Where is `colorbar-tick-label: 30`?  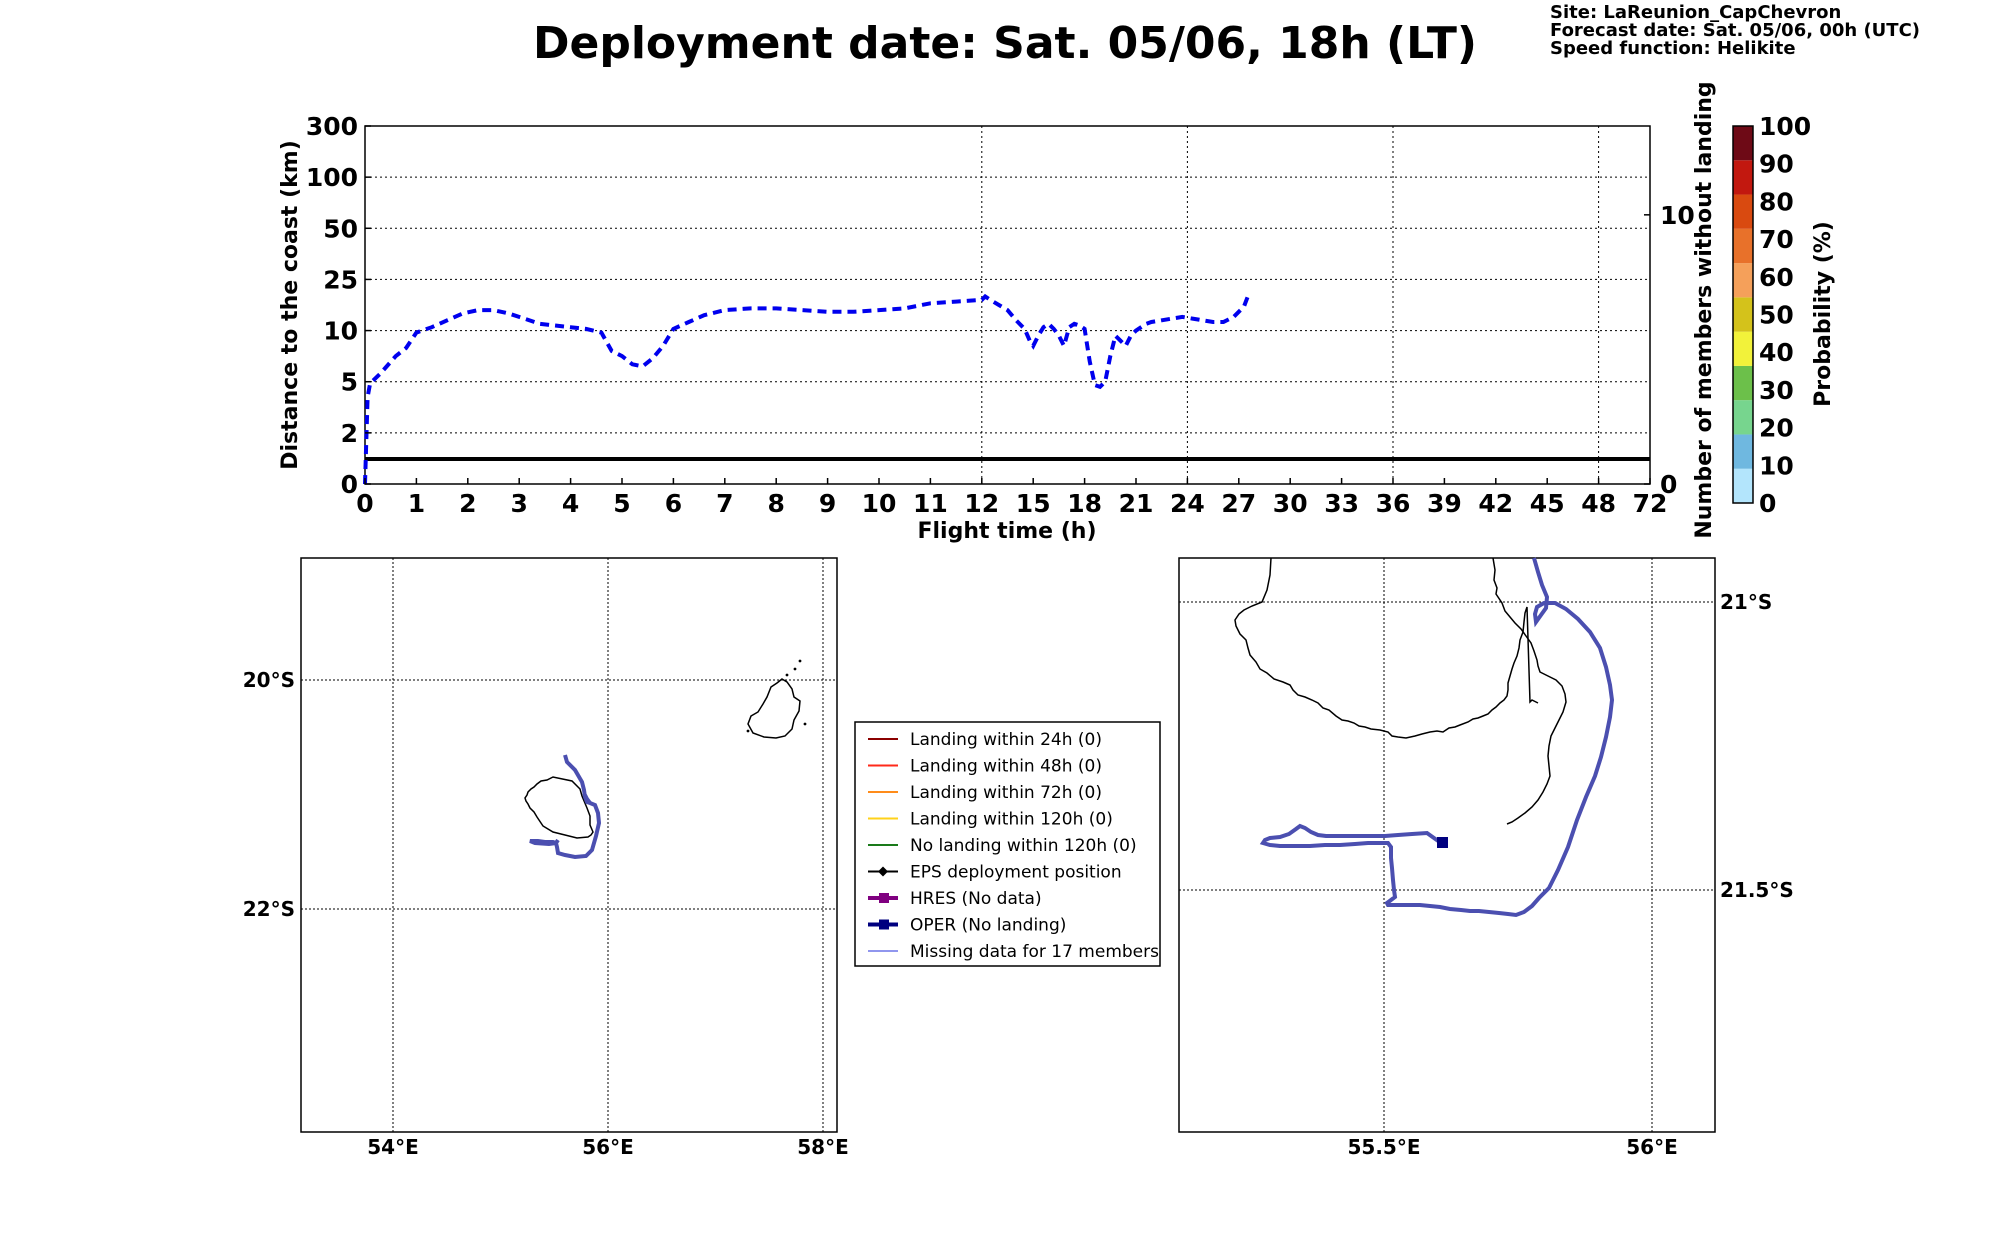
colorbar-tick-label: 30 is located at coordinates (1776, 390).